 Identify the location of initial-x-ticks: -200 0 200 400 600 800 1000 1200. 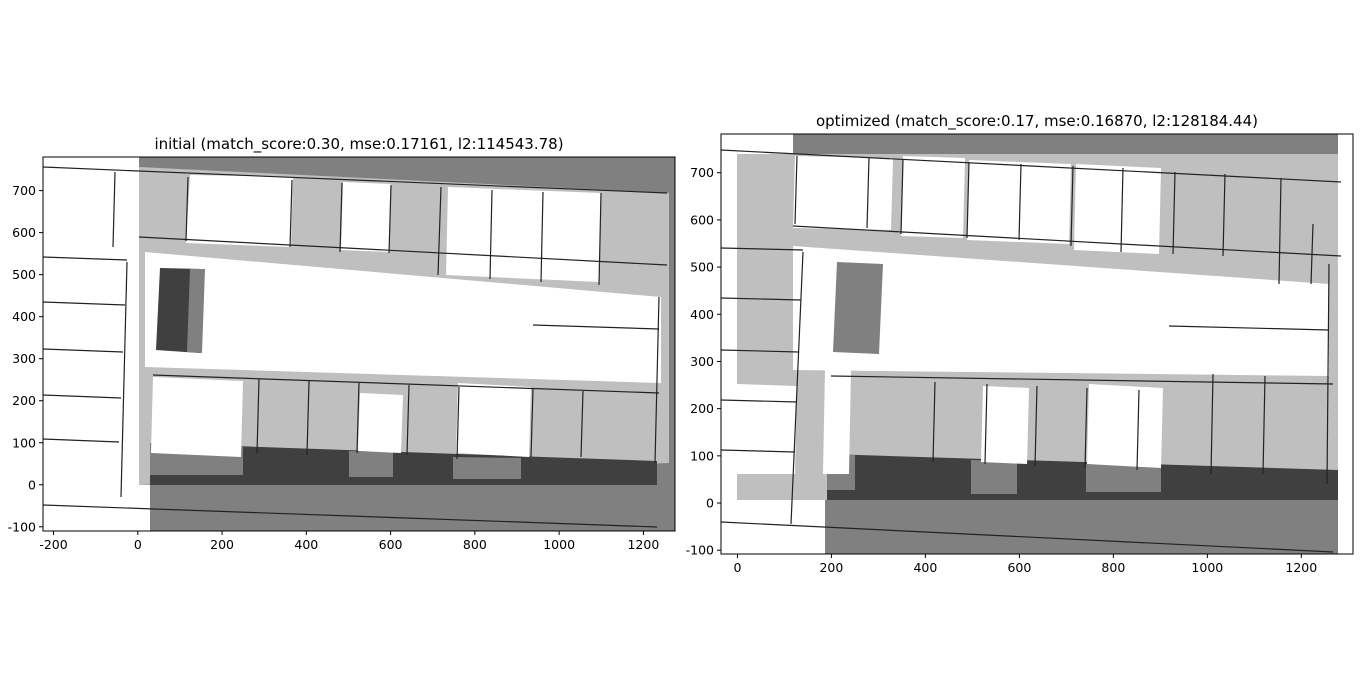
(349, 541).